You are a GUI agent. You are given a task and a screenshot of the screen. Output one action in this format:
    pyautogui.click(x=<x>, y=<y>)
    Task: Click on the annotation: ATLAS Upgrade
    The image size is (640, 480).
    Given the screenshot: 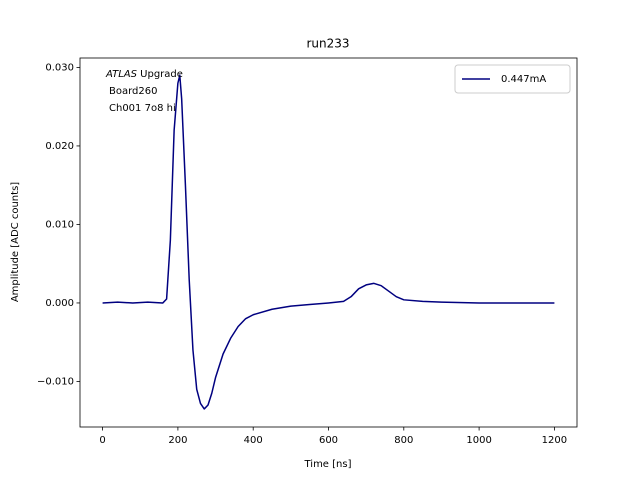 What is the action you would take?
    pyautogui.click(x=144, y=74)
    